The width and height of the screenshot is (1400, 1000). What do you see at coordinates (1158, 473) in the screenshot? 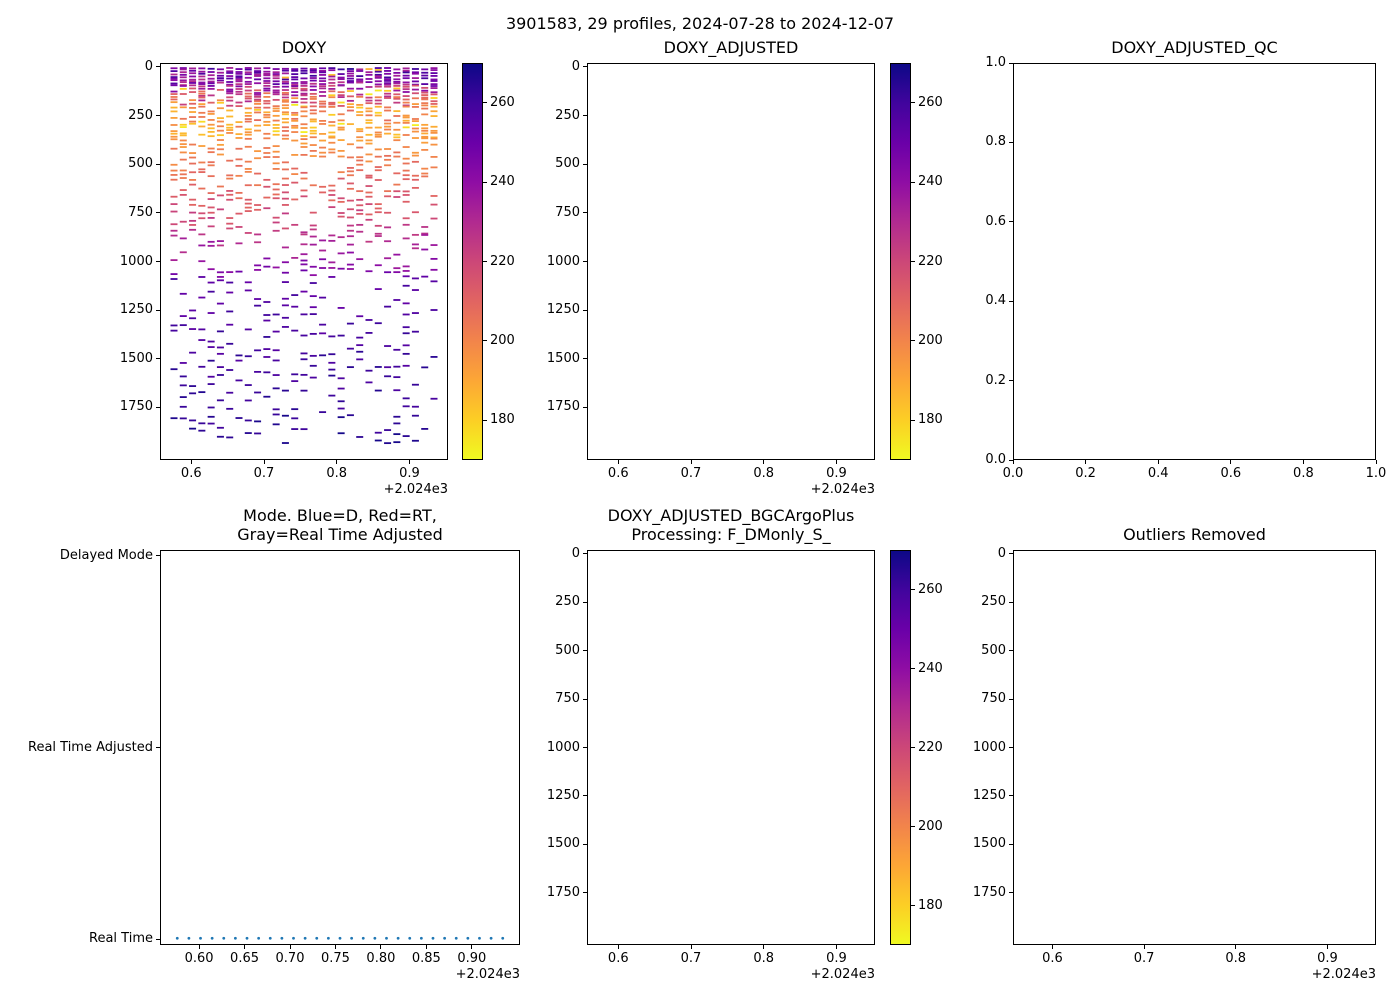
I see `x-tick-label: 0.4` at bounding box center [1158, 473].